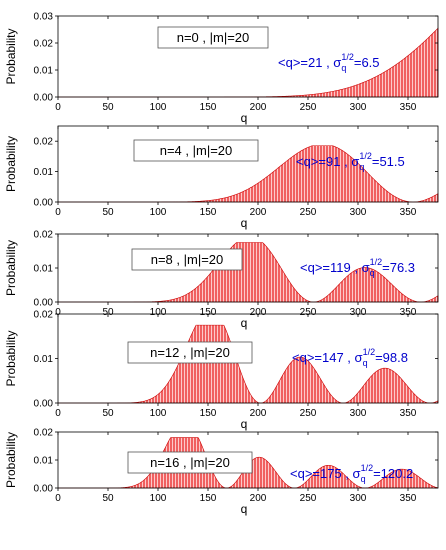 The width and height of the screenshot is (446, 550). Describe the element at coordinates (350, 357) in the screenshot. I see `statistics-annotation: <q>=147 , σq1/2=98.8` at that location.